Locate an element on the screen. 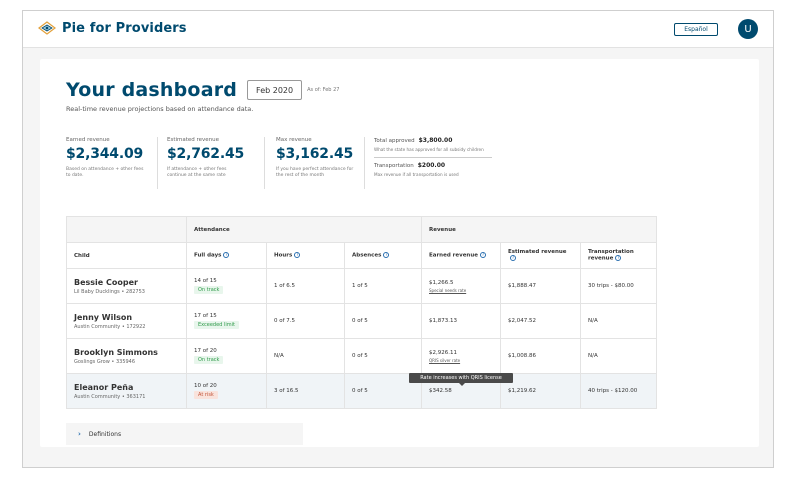 The width and height of the screenshot is (796, 480). metric-value: $3,162.45 is located at coordinates (315, 154).